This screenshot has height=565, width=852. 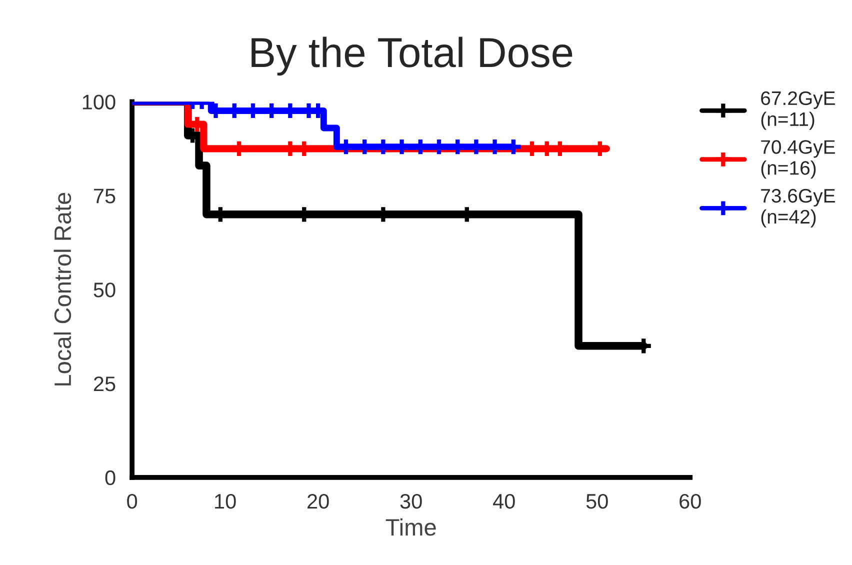 What do you see at coordinates (503, 501) in the screenshot?
I see `x-tick-label: 40` at bounding box center [503, 501].